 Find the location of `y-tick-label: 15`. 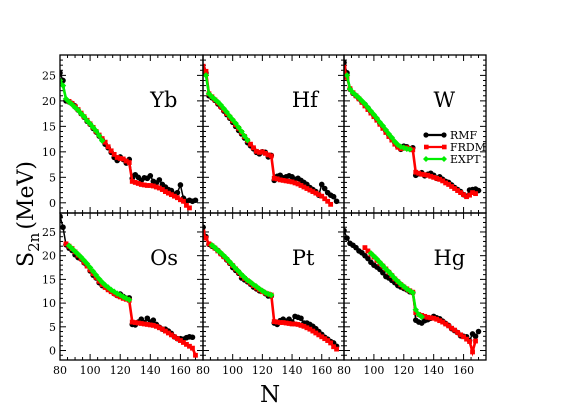

y-tick-label: 15 is located at coordinates (49, 126).